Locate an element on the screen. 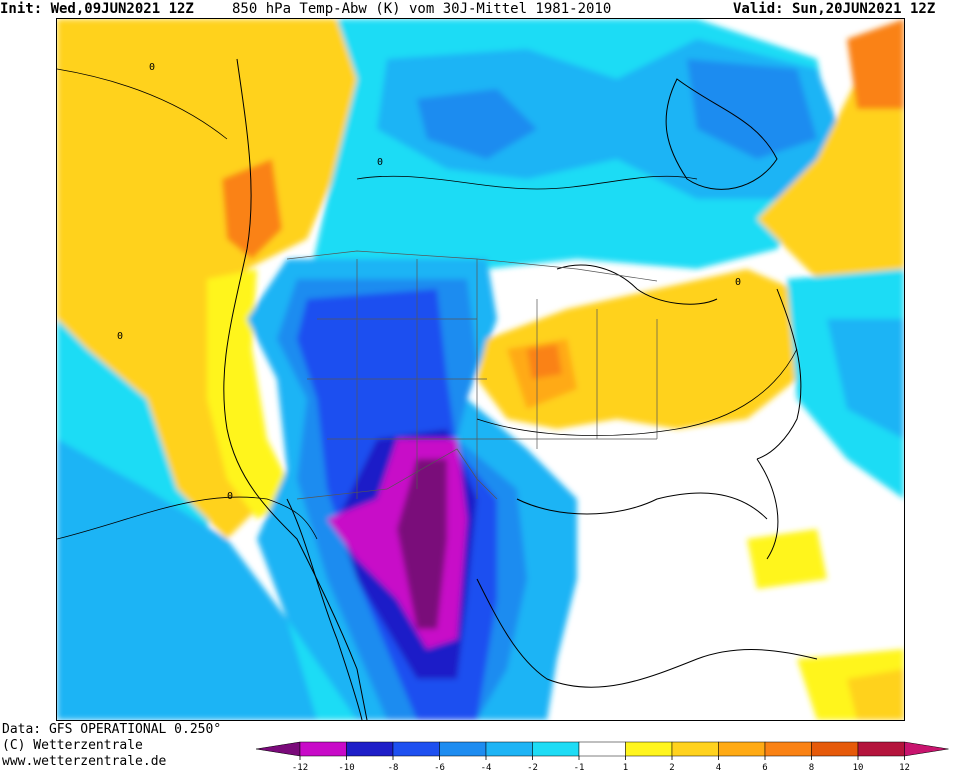 The image size is (972, 784). anomaly-region-northeast-orange is located at coordinates (875, 64).